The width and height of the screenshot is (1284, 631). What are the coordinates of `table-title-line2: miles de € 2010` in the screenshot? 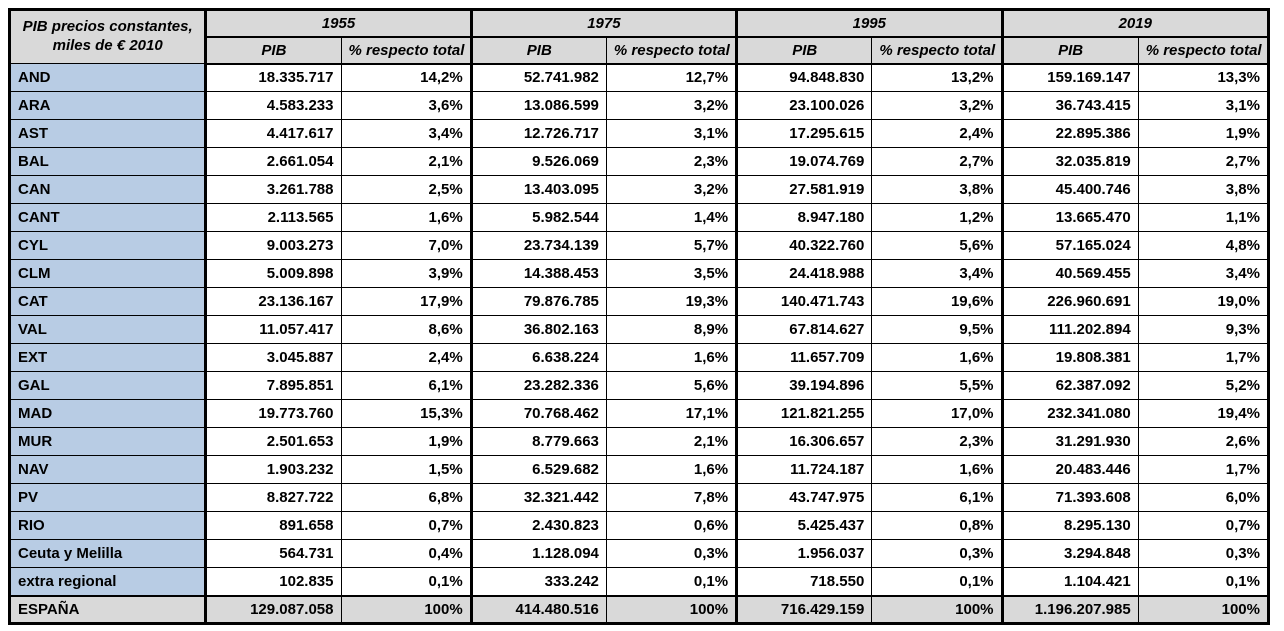 It's located at (107, 45).